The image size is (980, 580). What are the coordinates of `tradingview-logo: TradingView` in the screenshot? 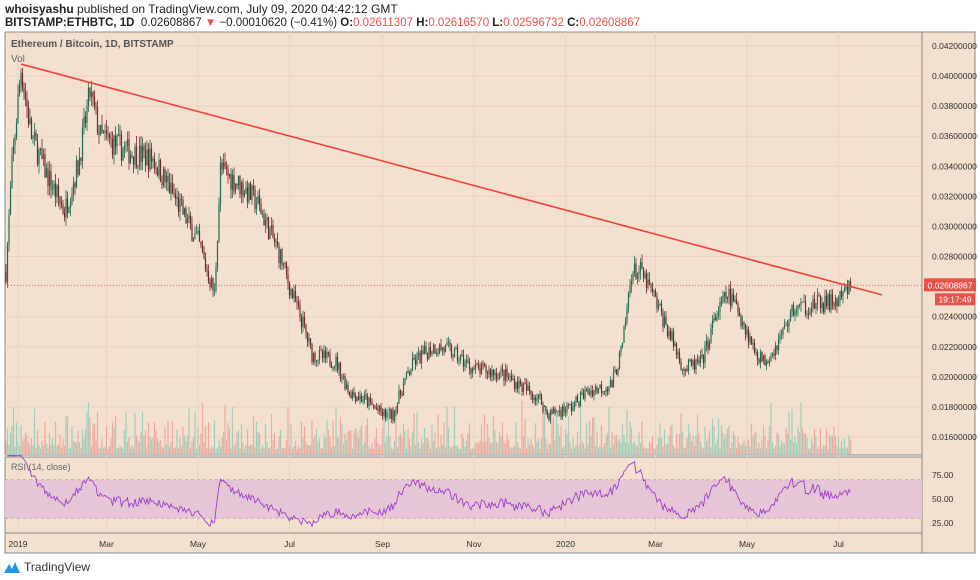 It's located at (46, 567).